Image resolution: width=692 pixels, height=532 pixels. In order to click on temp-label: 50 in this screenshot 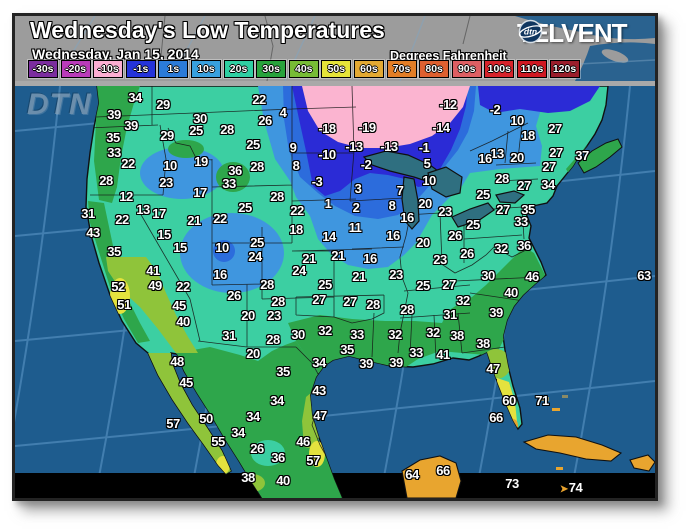, I will do `click(206, 418)`.